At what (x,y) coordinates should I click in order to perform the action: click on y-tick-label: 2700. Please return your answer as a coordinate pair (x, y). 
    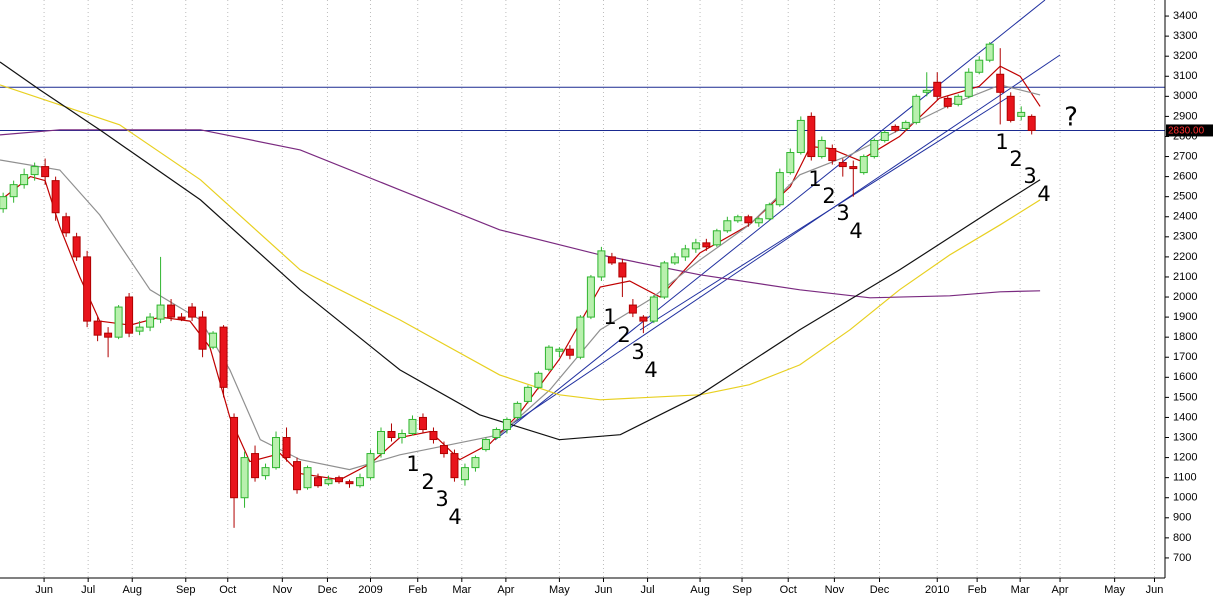
    Looking at the image, I should click on (1185, 156).